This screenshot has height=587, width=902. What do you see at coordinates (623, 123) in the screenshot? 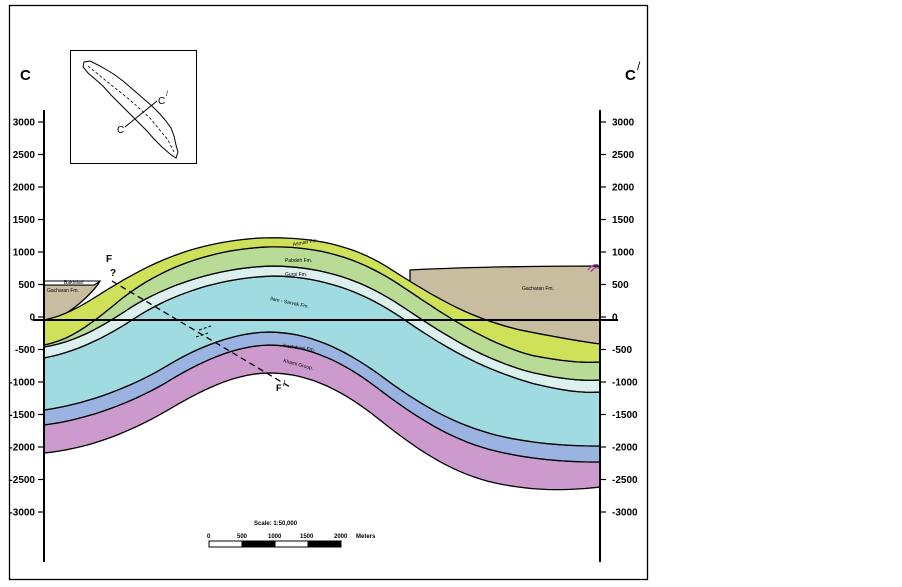
I see `axis-tick-label-right: 3000` at bounding box center [623, 123].